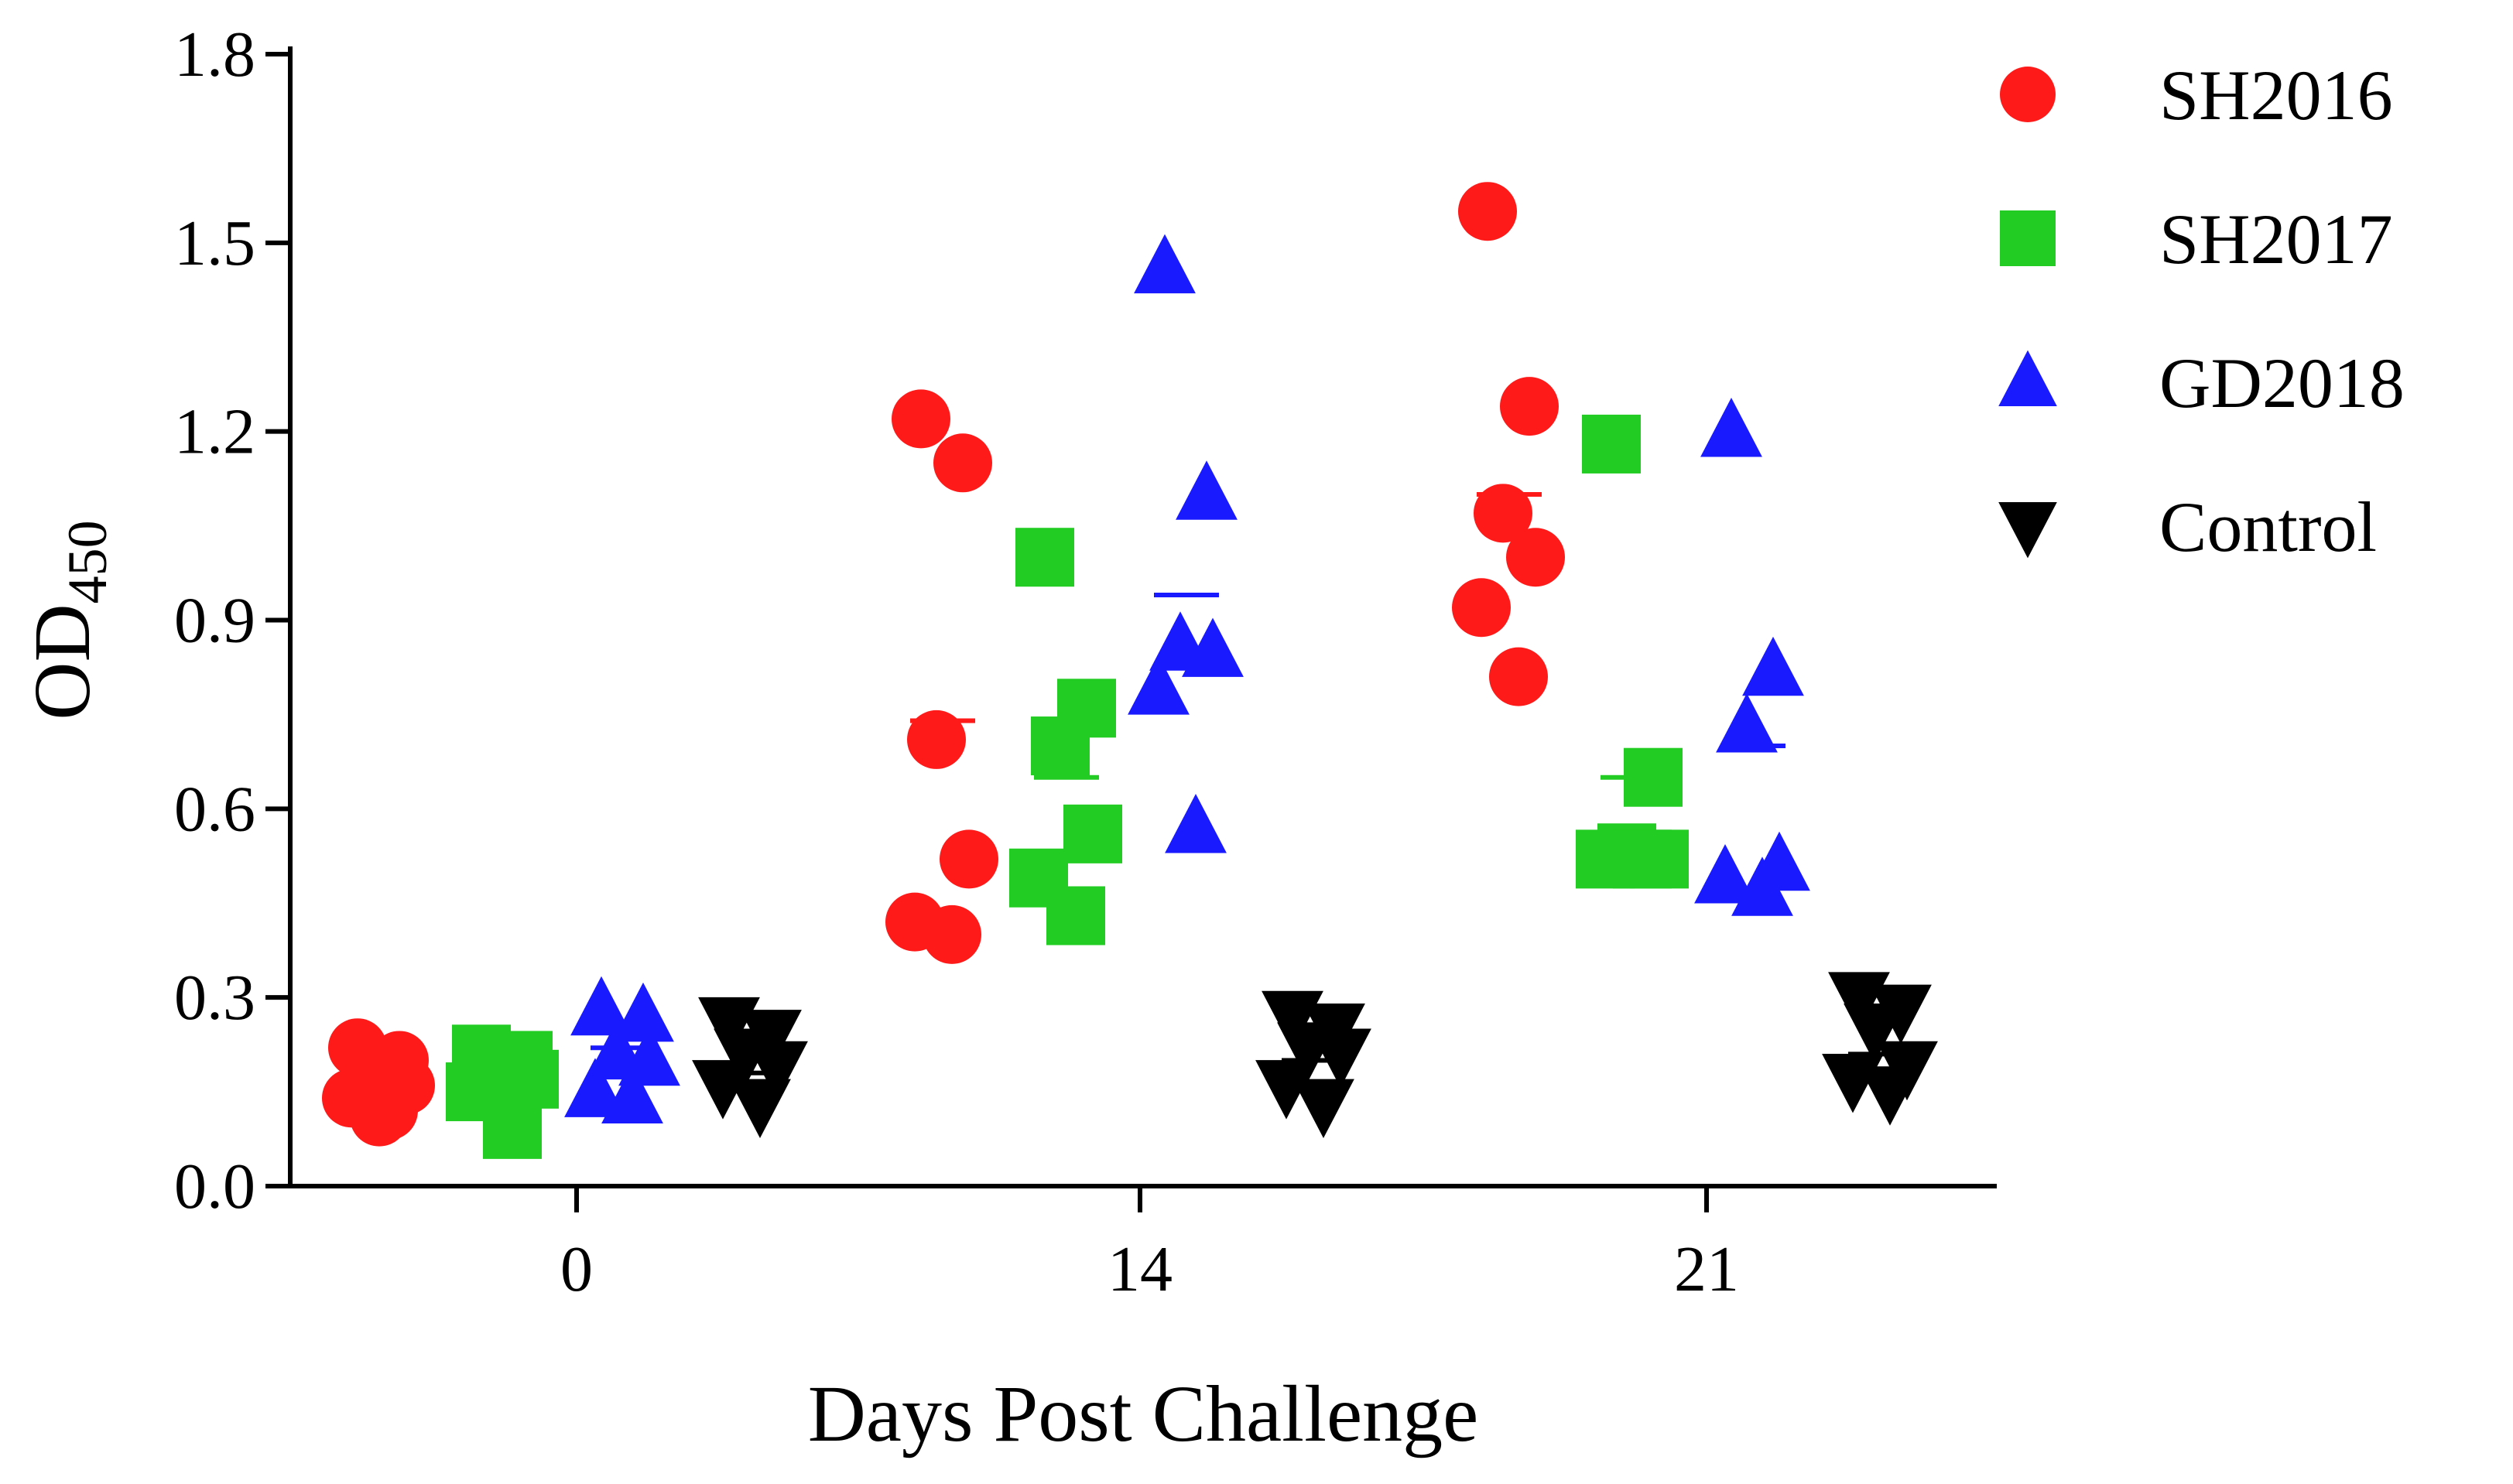 Image resolution: width=2513 pixels, height=1484 pixels. Describe the element at coordinates (62, 662) in the screenshot. I see `y-axis-title-main: OD` at that location.